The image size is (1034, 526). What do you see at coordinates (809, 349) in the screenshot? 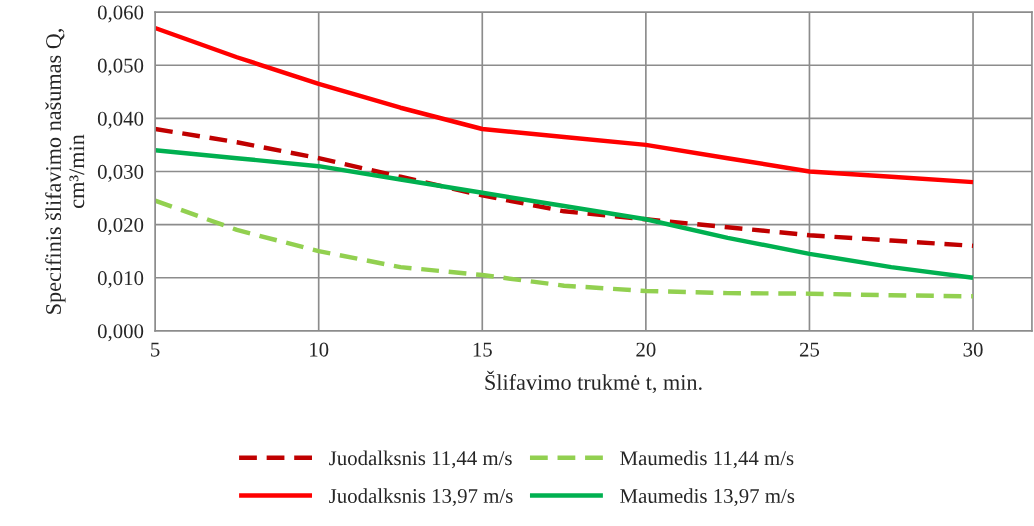
I see `x-tick-label: 25` at bounding box center [809, 349].